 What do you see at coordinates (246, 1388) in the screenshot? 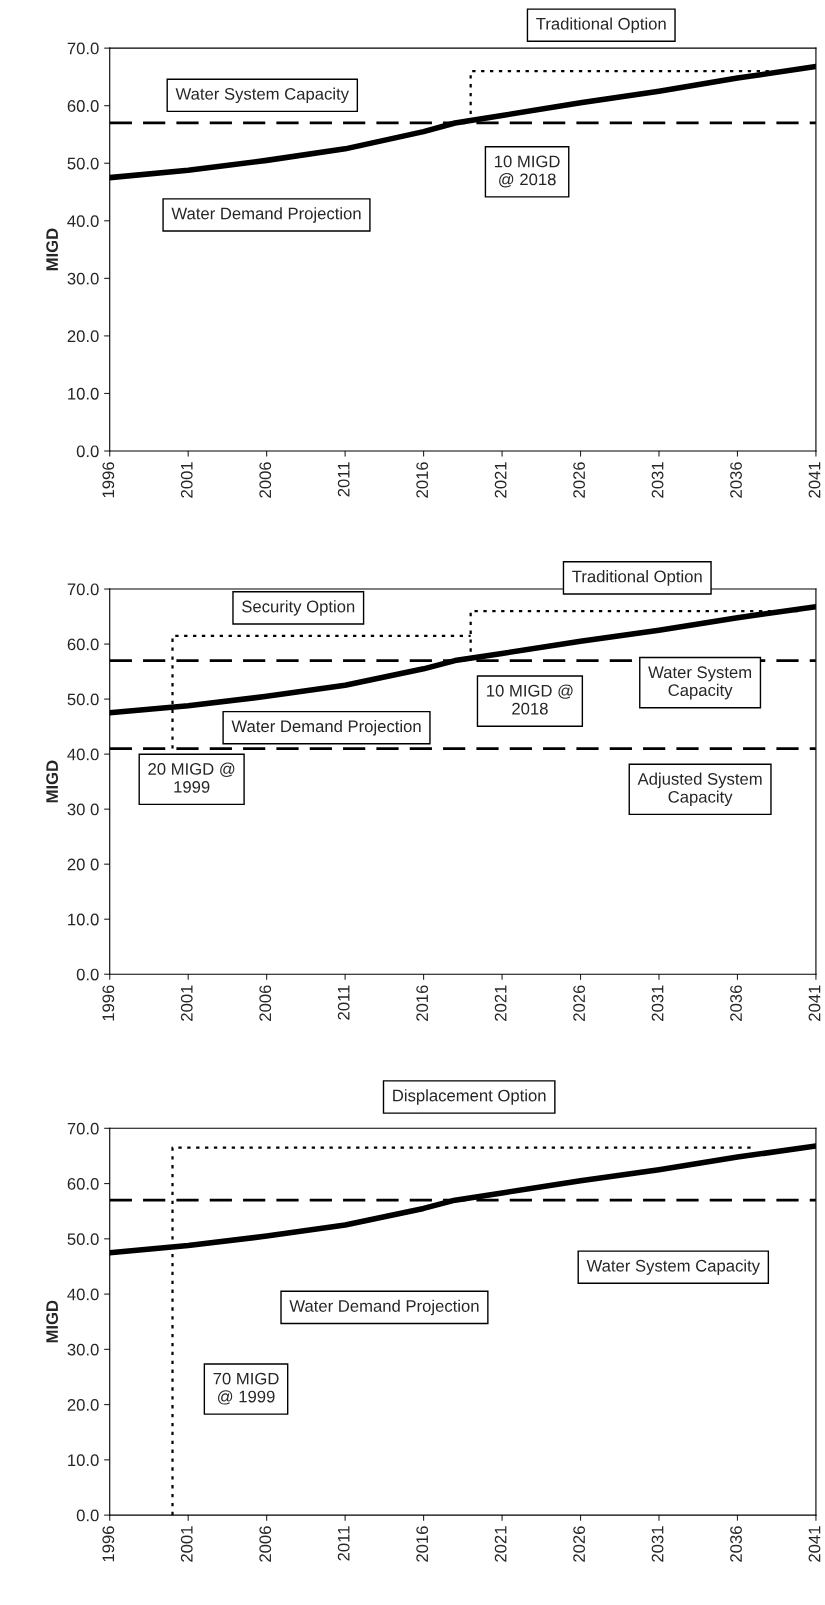
I see `annotation: 70 MIGD @ 1999` at bounding box center [246, 1388].